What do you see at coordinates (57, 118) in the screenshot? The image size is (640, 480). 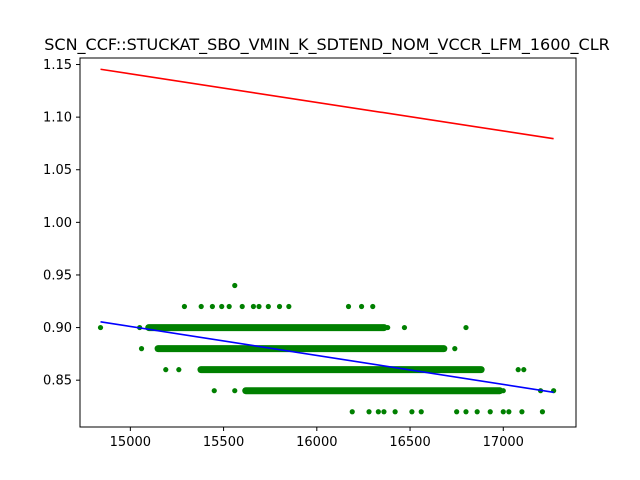 I see `y-tick-label-5: 1.10` at bounding box center [57, 118].